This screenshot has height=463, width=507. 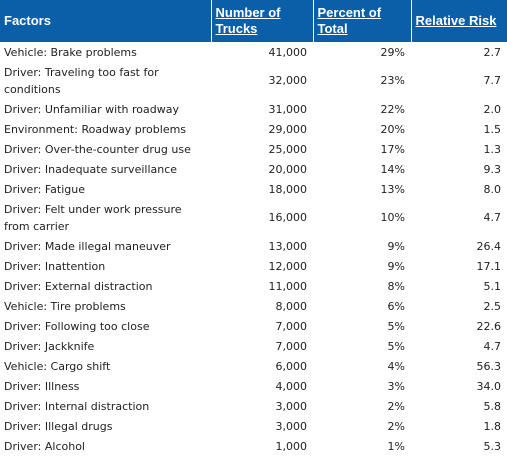 What do you see at coordinates (396, 386) in the screenshot?
I see `cell-percent-of-total: 3%` at bounding box center [396, 386].